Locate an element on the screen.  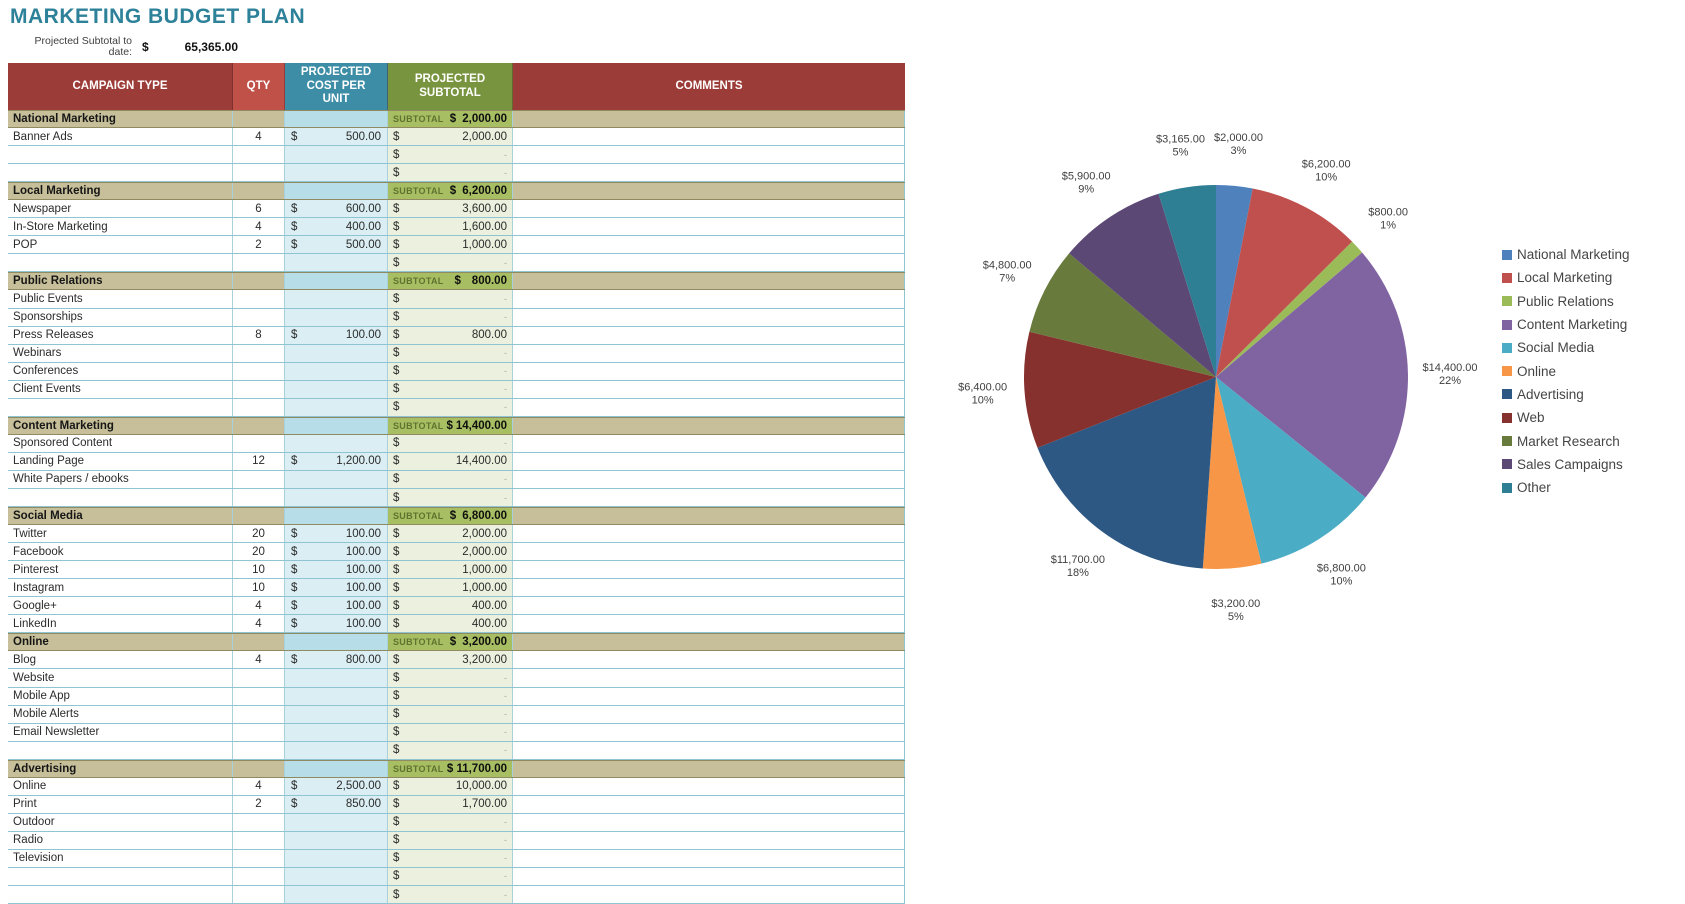
cost-per-unit-cell: $100.00 is located at coordinates (336, 570).